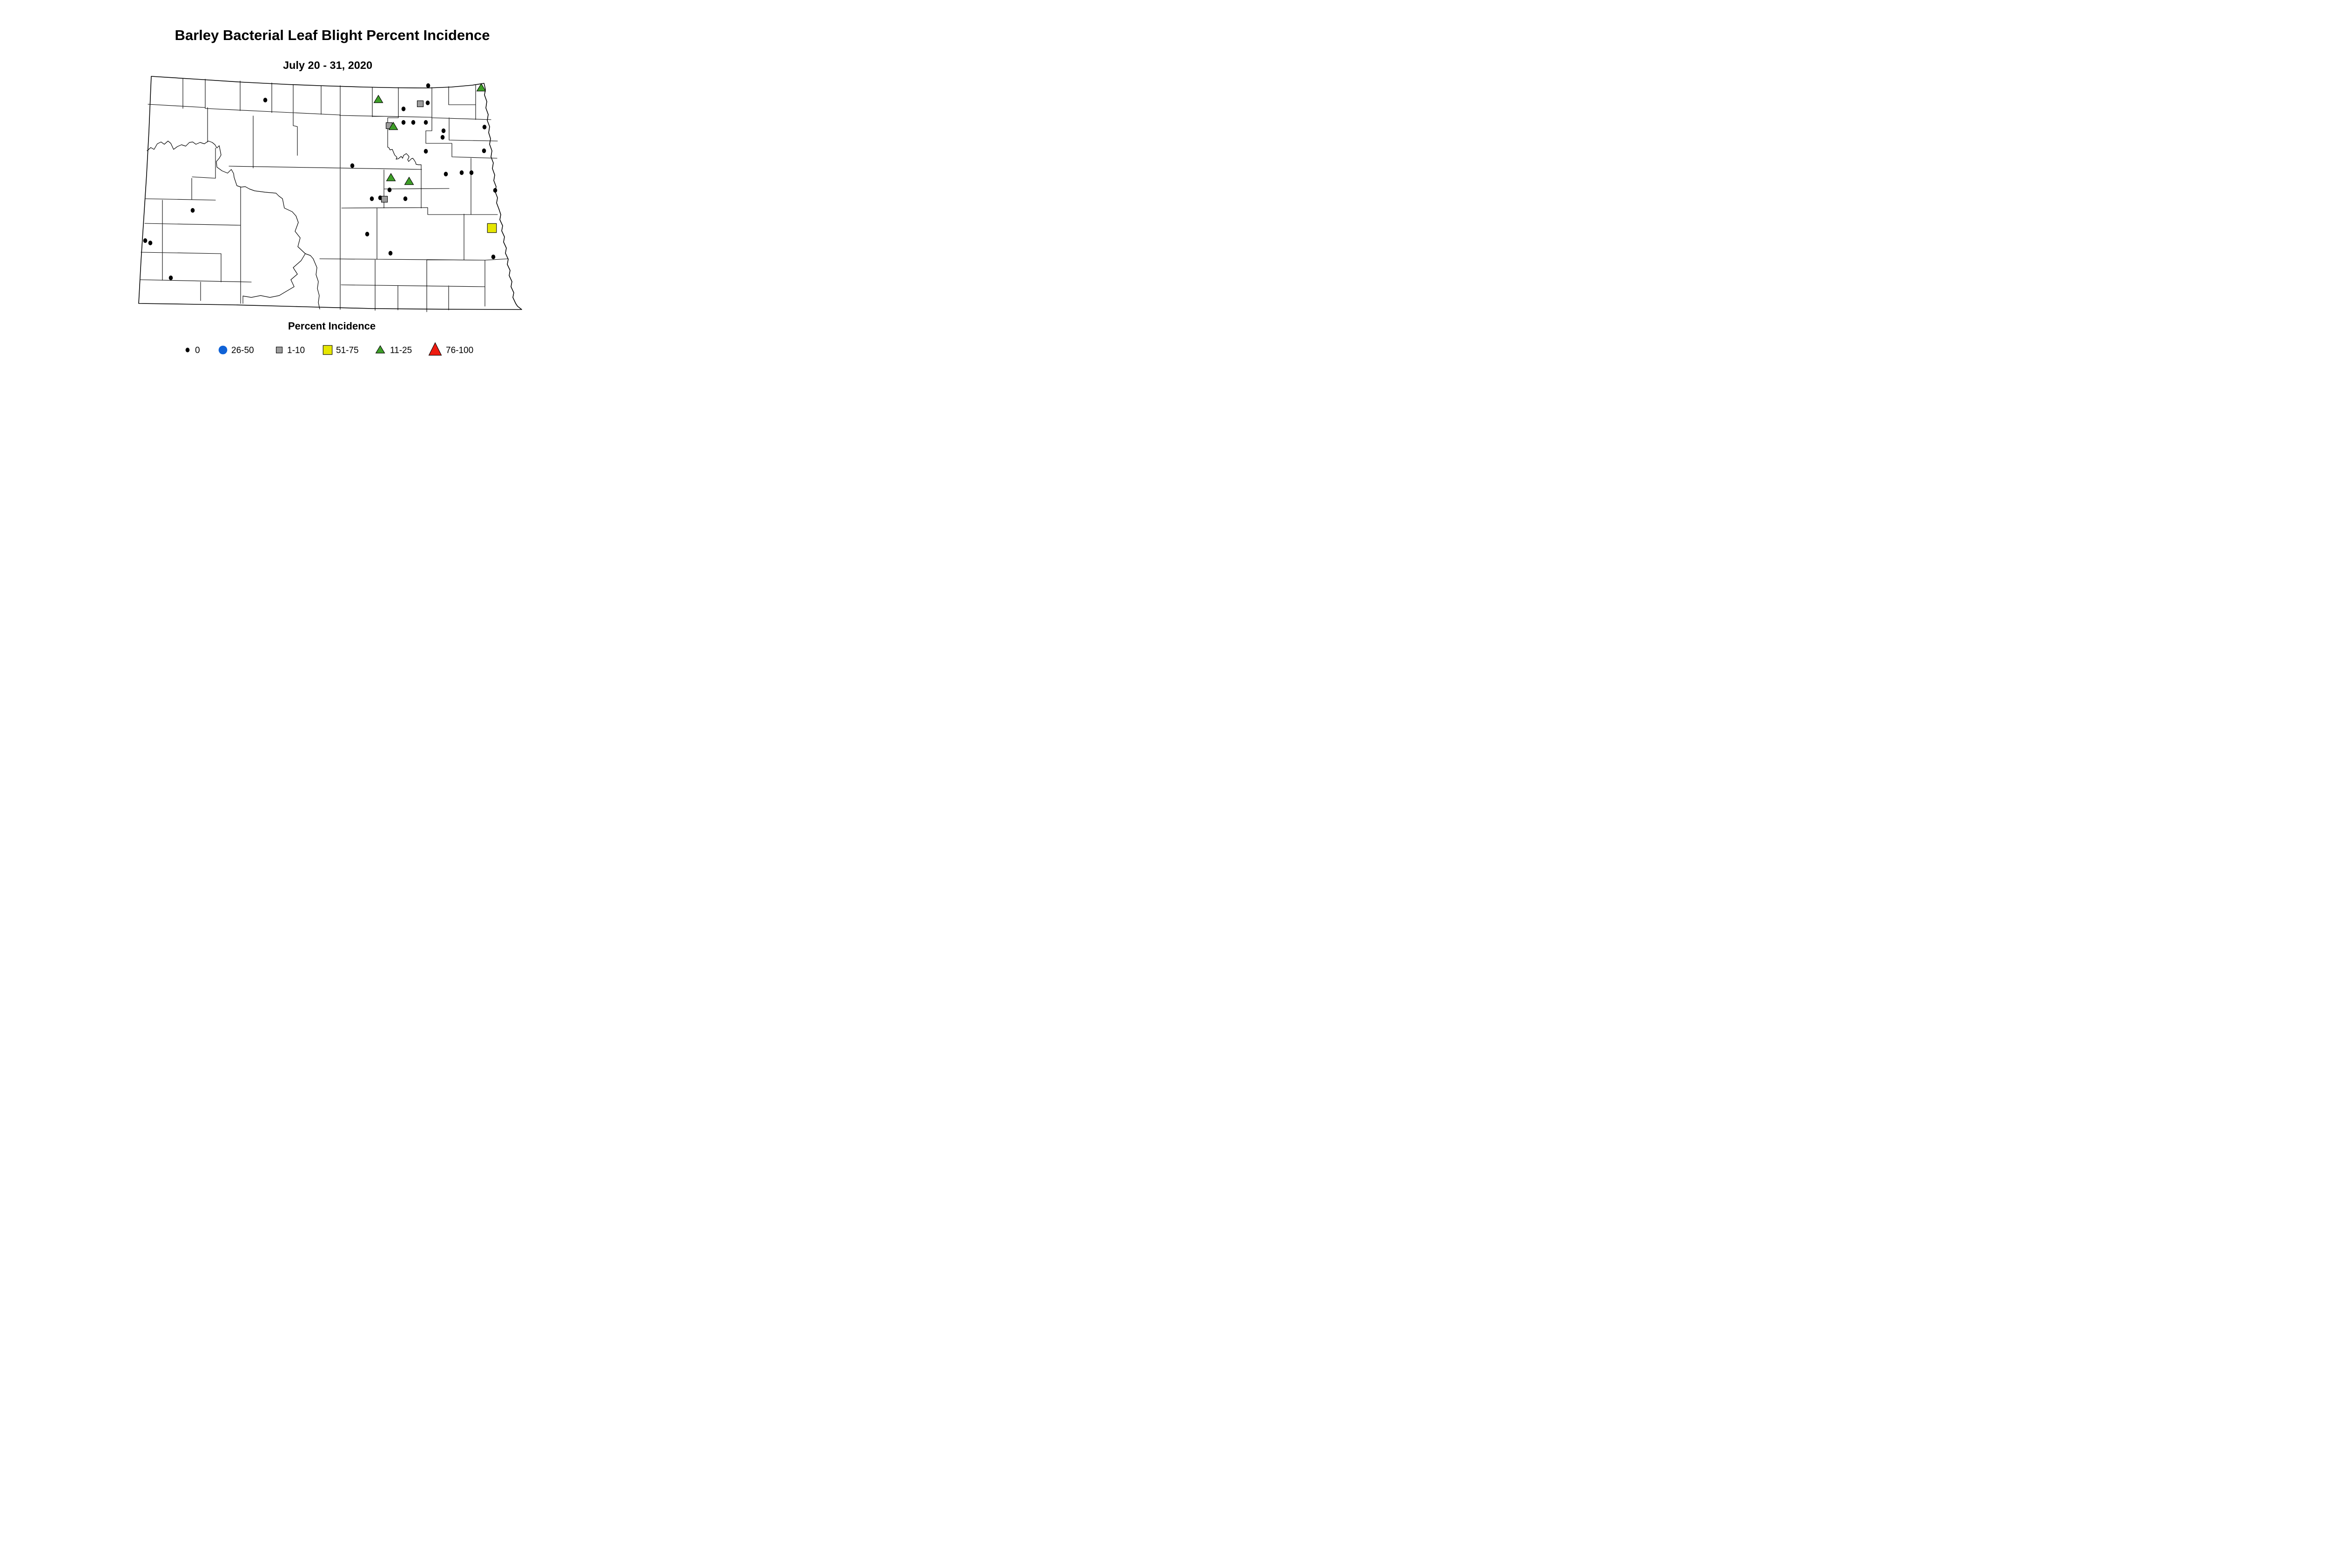 The height and width of the screenshot is (1568, 2327). What do you see at coordinates (197, 351) in the screenshot?
I see `legend-label: 0` at bounding box center [197, 351].